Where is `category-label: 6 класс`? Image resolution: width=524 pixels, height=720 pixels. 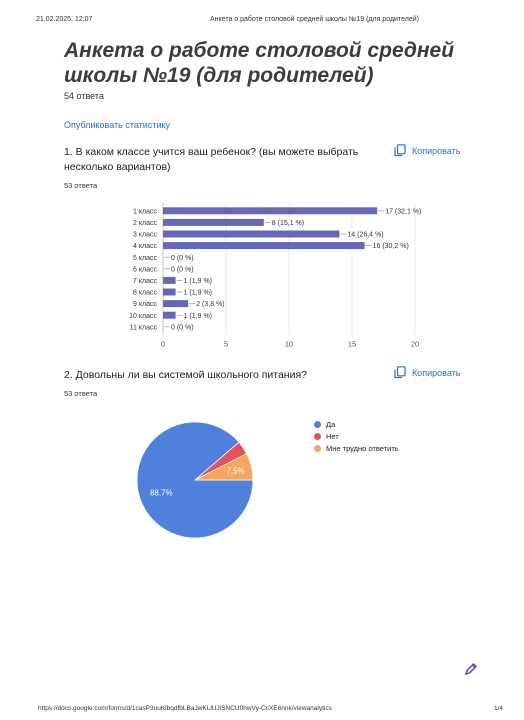
category-label: 6 класс is located at coordinates (145, 269).